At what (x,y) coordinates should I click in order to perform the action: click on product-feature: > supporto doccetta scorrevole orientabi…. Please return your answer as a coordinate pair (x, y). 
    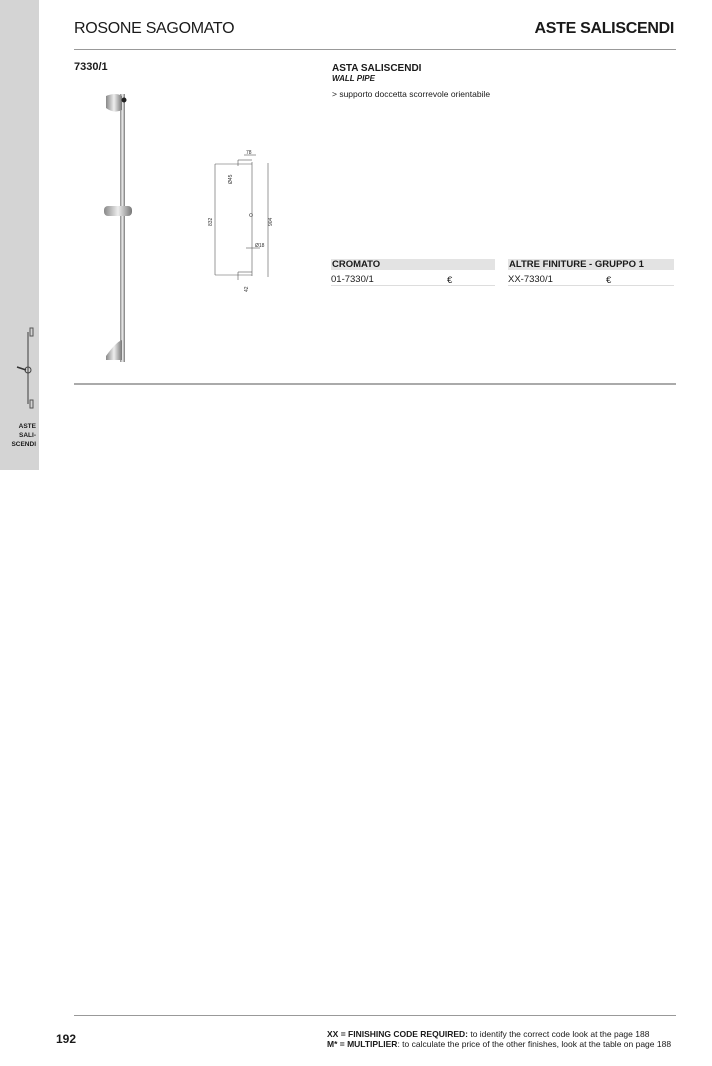
    Looking at the image, I should click on (411, 94).